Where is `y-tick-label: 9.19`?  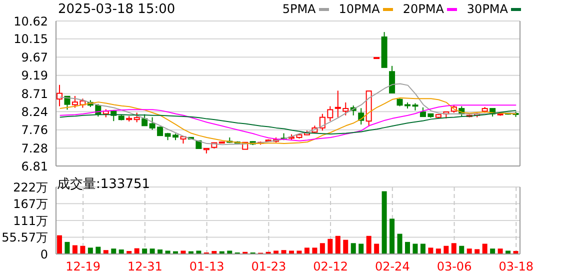
y-tick-label: 9.19 is located at coordinates (34, 75).